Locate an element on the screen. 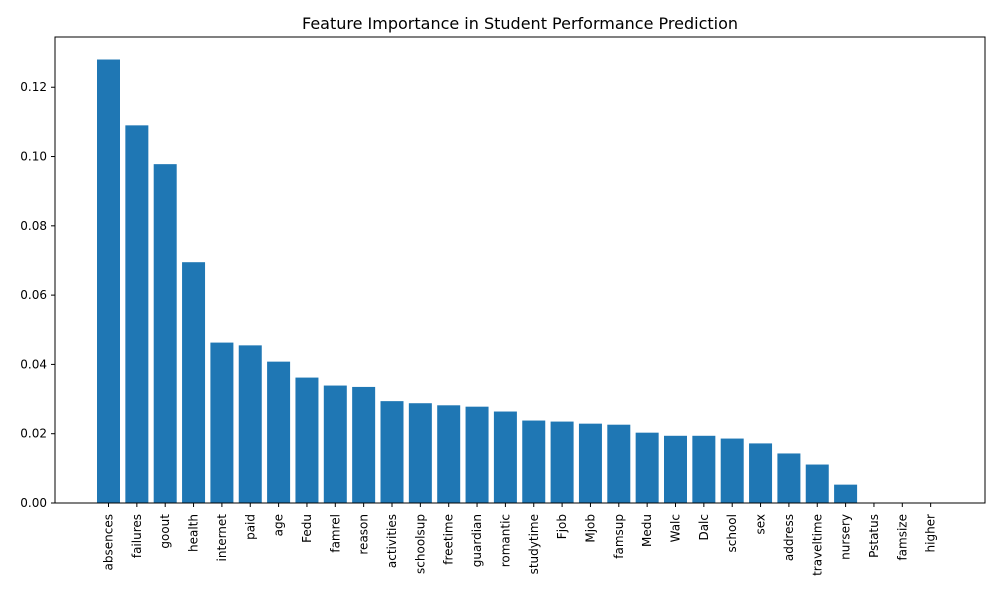  y-axis: 0.00 0.02 0.04 0.06 0.08 0.10 0.12 is located at coordinates (37, 295).